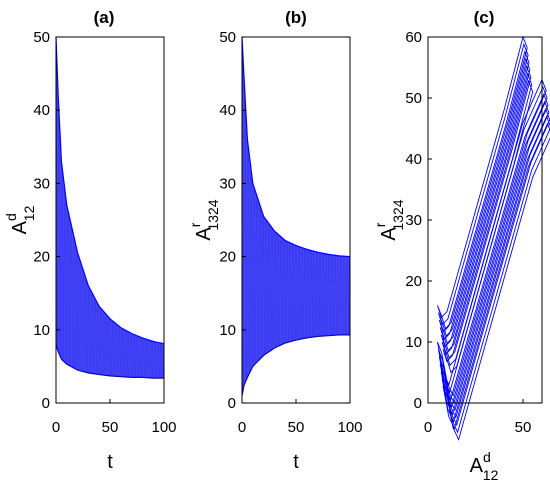  What do you see at coordinates (213, 214) in the screenshot?
I see `panel-b-y-label-sub: 1324` at bounding box center [213, 214].